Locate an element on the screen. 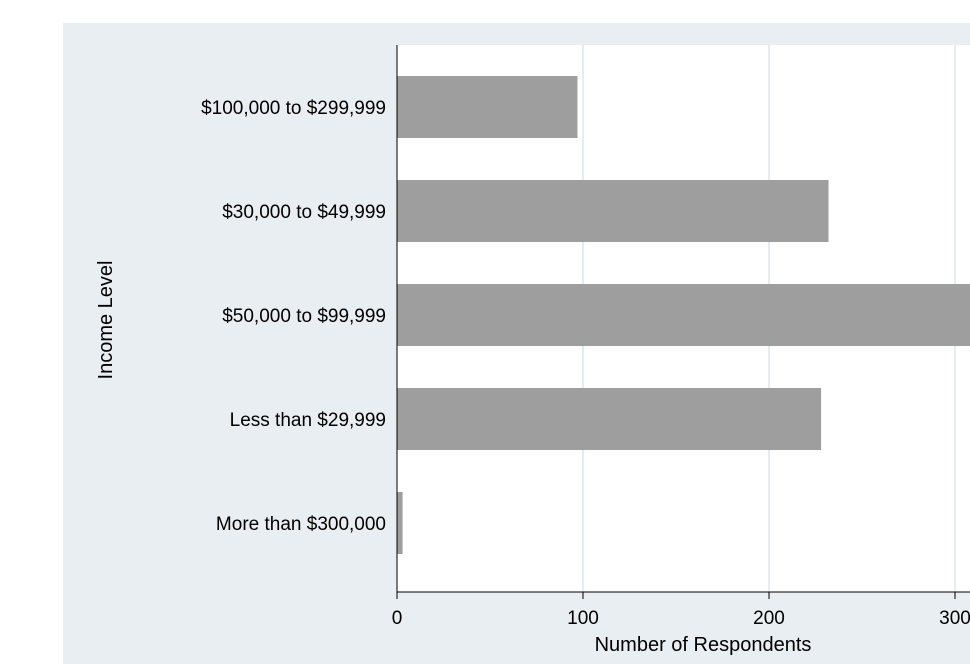 The height and width of the screenshot is (664, 970). x-axis-title: Number of Respondents is located at coordinates (703, 645).